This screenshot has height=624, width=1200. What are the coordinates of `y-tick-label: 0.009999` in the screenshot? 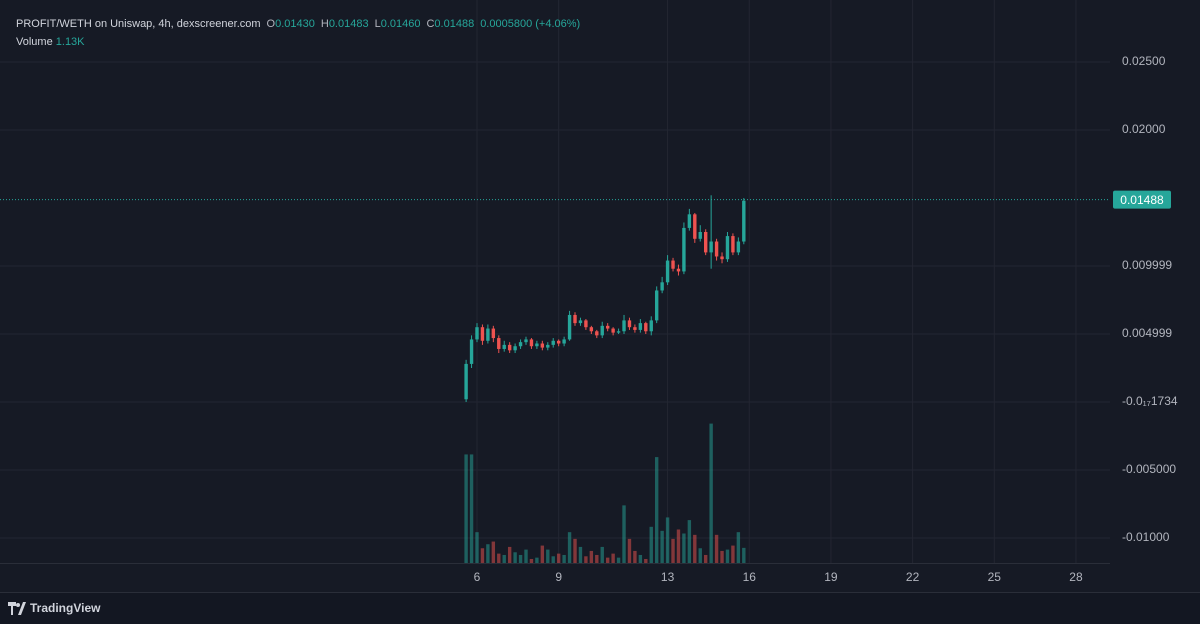 It's located at (1147, 265).